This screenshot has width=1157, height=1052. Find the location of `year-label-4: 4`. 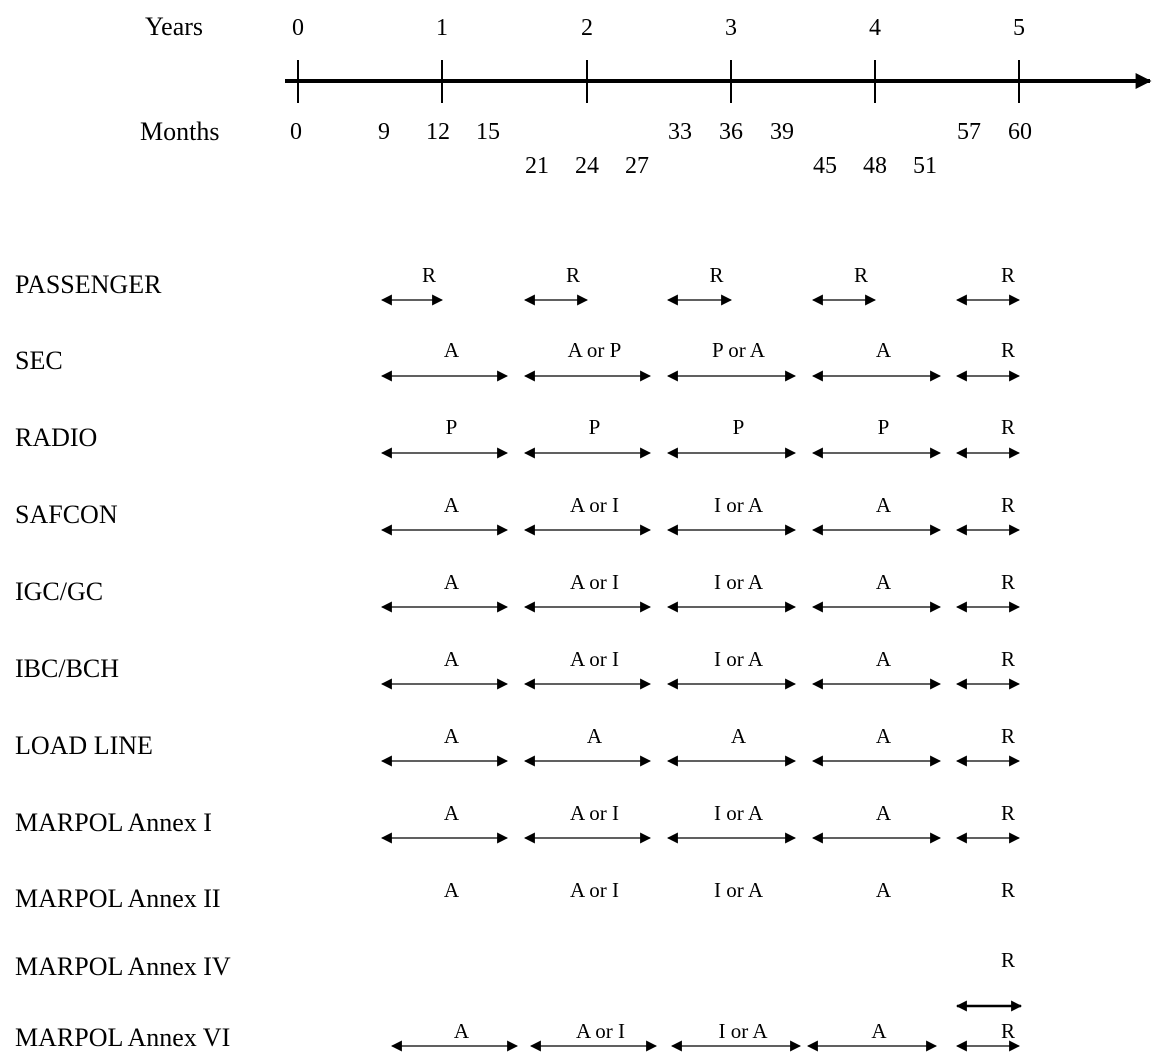

year-label-4: 4 is located at coordinates (875, 28).